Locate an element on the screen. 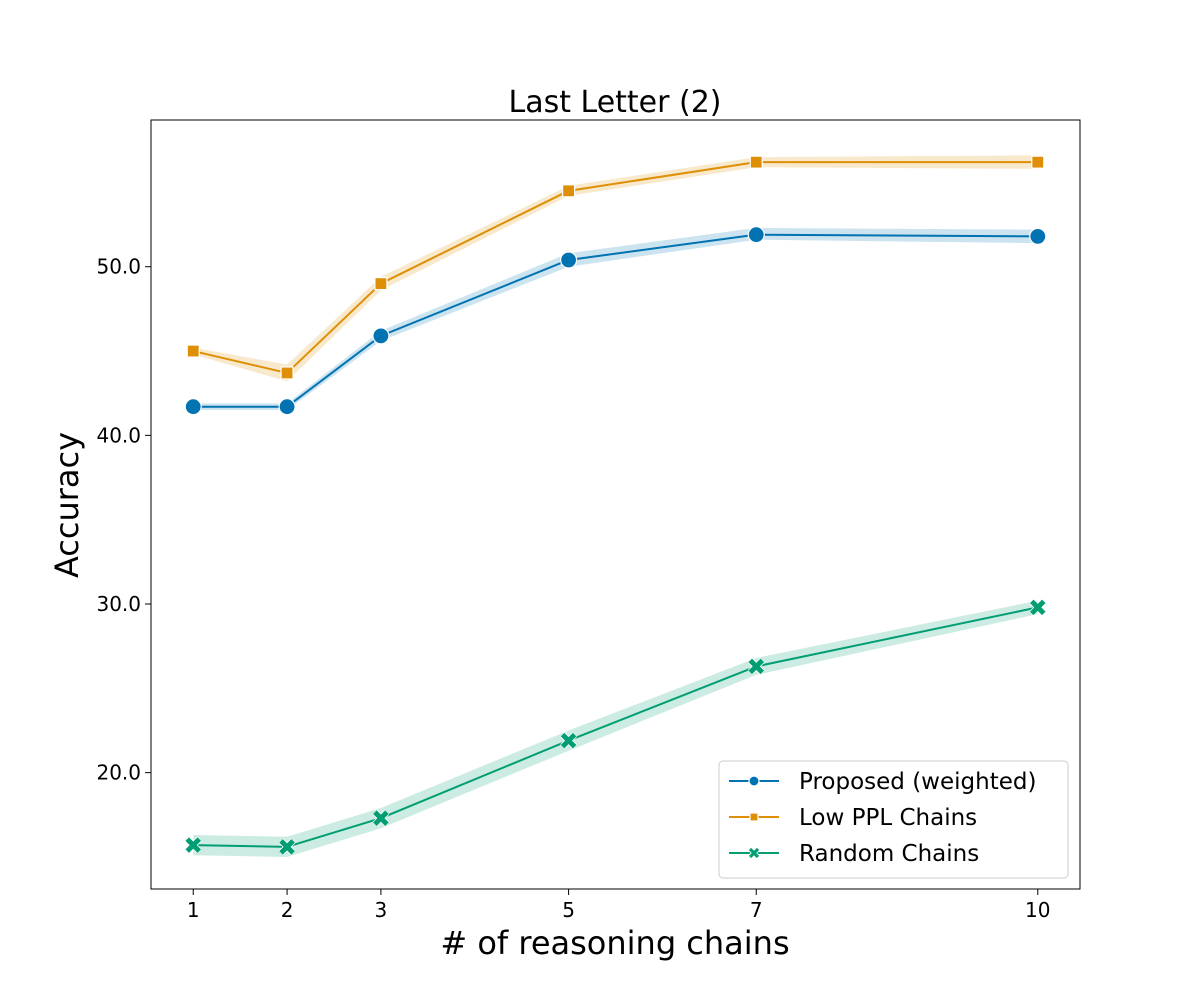 Image resolution: width=1200 pixels, height=1000 pixels. y-axis-label: Accuracy is located at coordinates (67, 505).